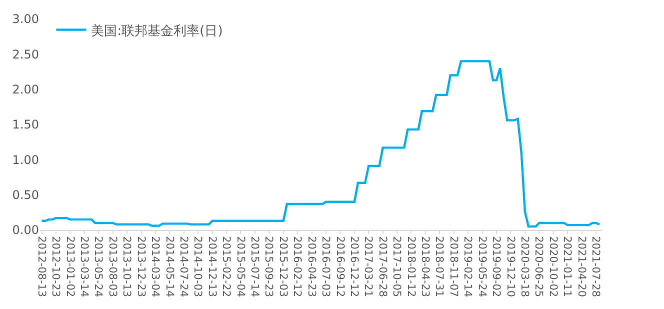 The width and height of the screenshot is (664, 309). I want to click on y-tick-label: 0.00, so click(25, 230).